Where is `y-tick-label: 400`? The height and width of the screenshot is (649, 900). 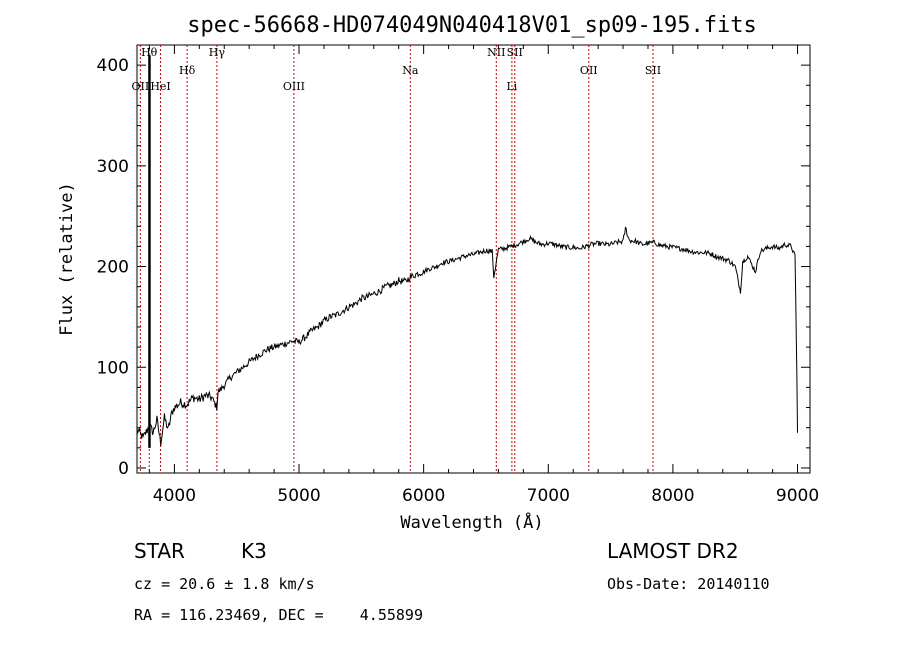
y-tick-label: 400 is located at coordinates (113, 66).